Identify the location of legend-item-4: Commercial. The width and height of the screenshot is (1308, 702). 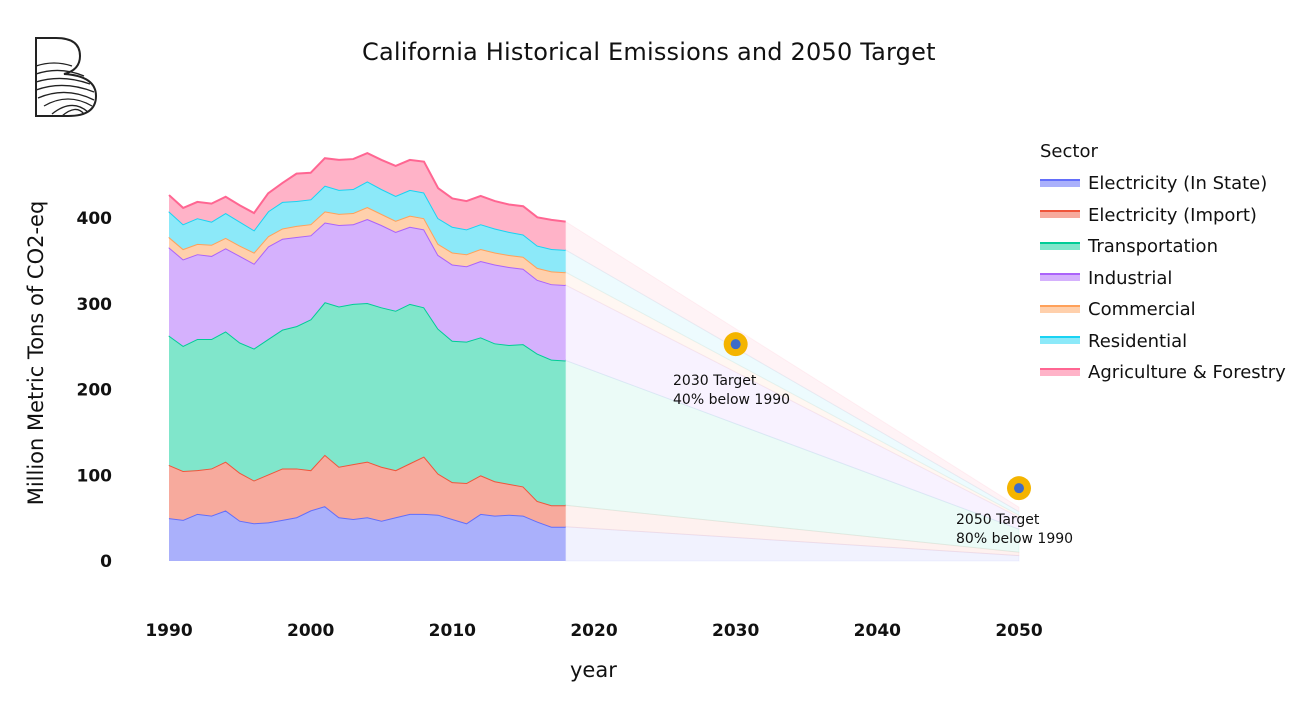
(1163, 310).